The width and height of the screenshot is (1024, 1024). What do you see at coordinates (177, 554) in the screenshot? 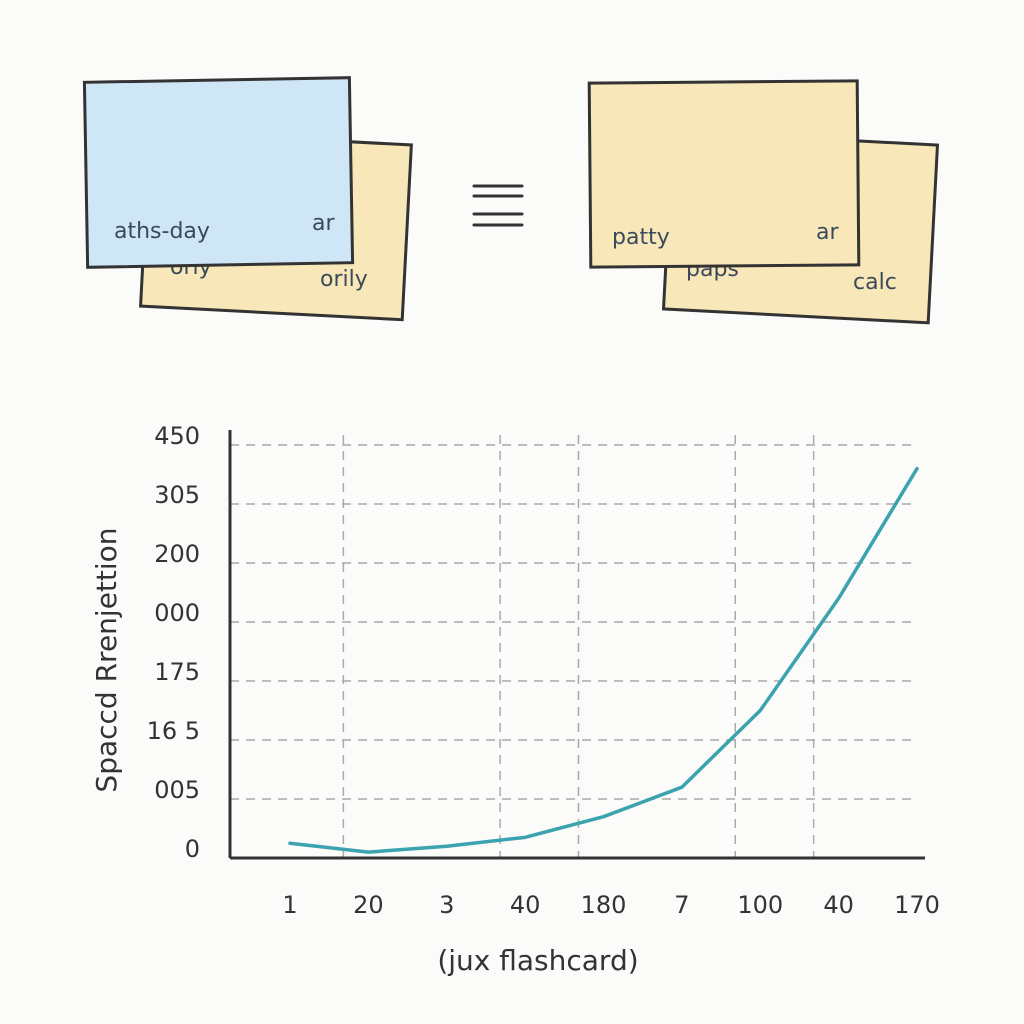
I see `y-tick-label: 200` at bounding box center [177, 554].